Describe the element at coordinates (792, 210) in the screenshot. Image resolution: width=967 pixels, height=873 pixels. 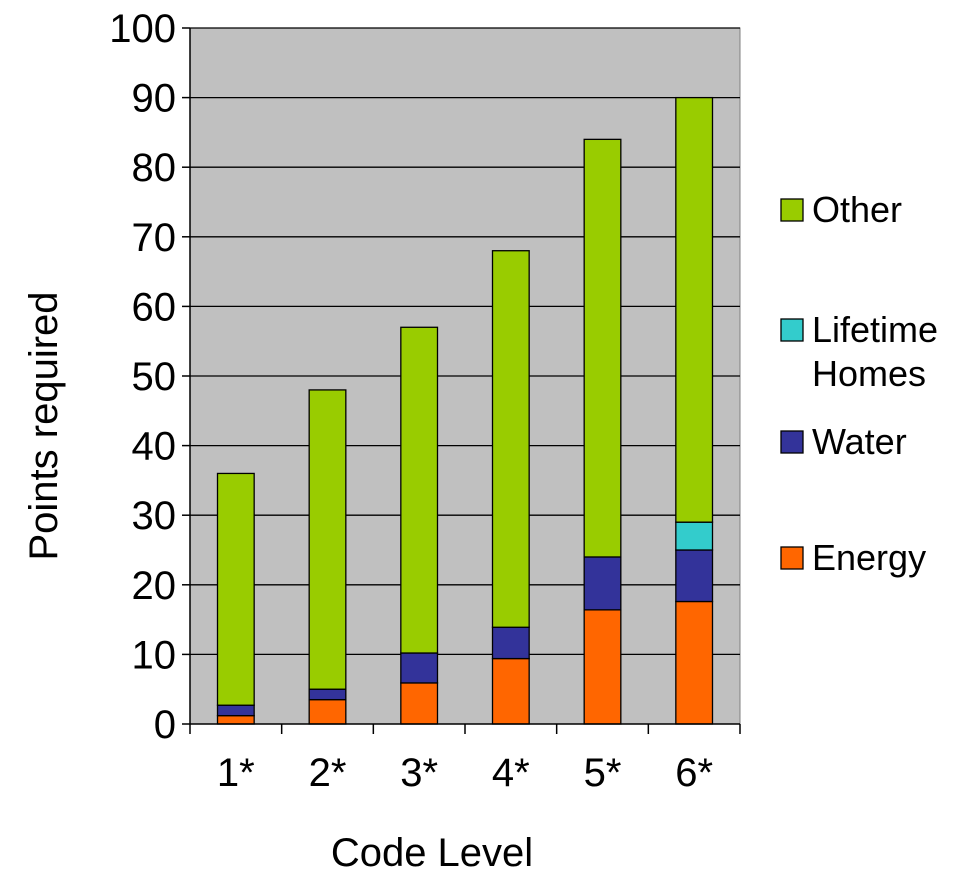
I see `legend-swatch-other` at that location.